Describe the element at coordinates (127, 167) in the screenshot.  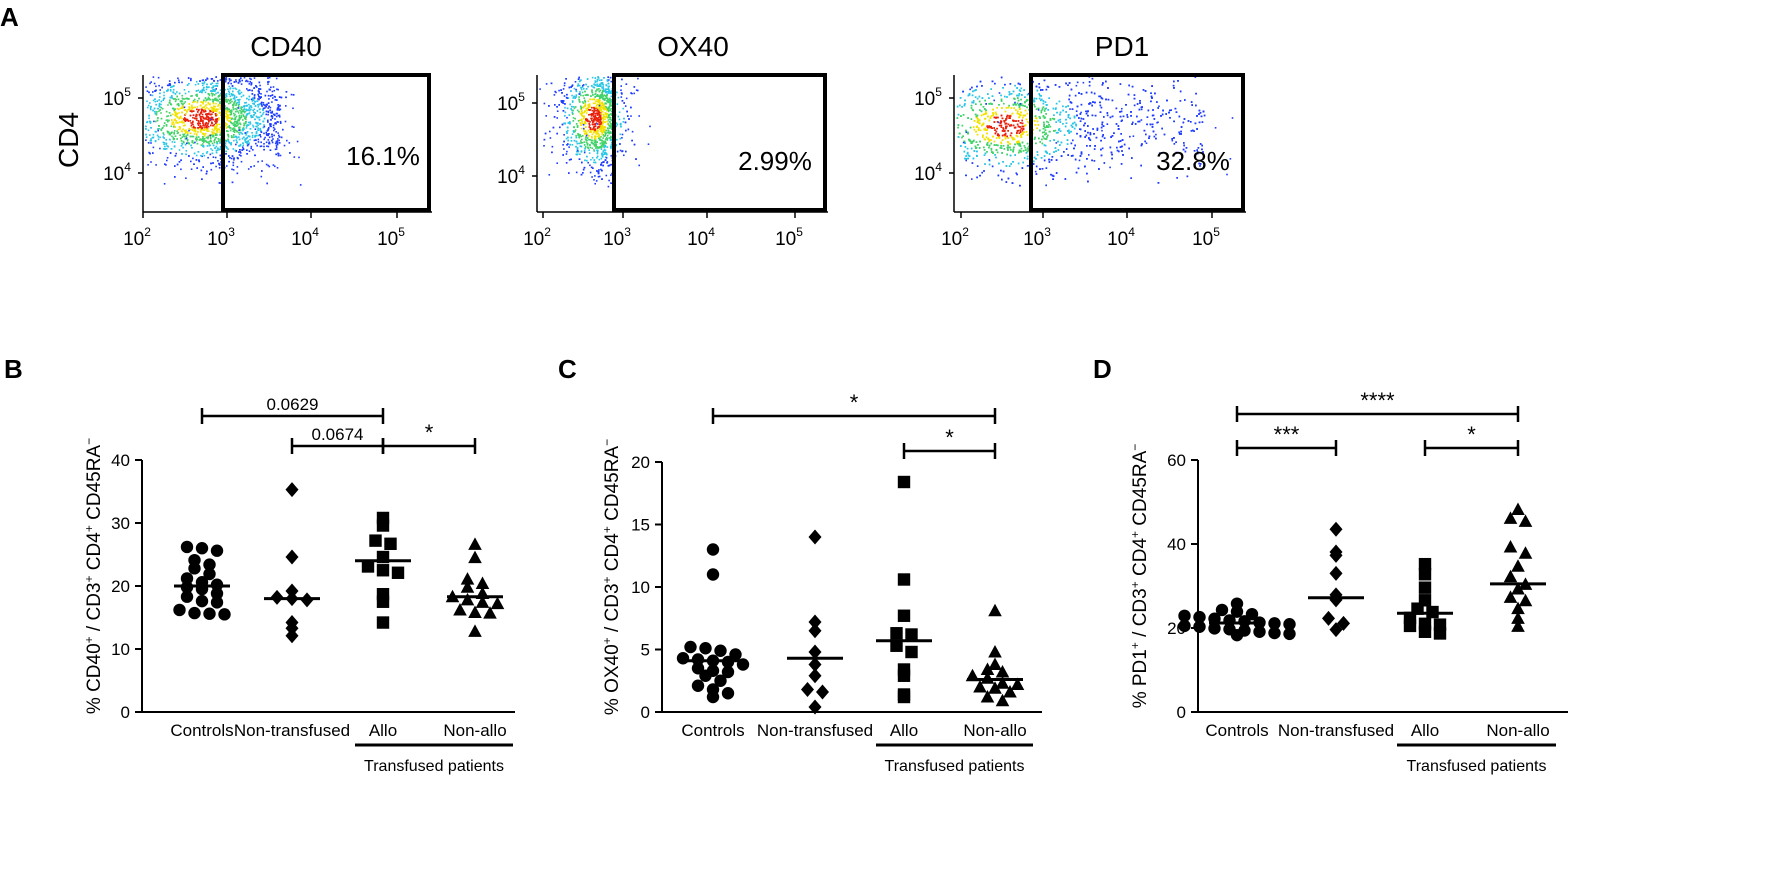
I see `facs-ytick-exponent: 4` at that location.